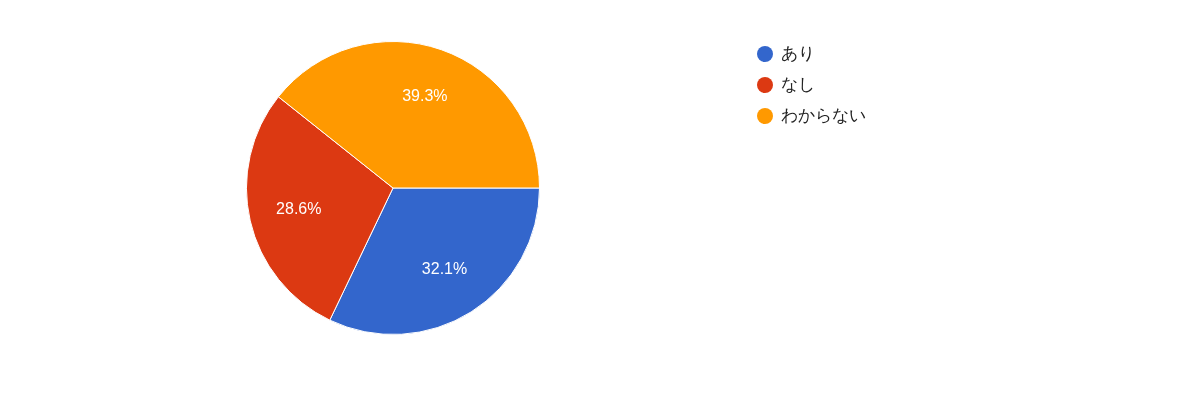  What do you see at coordinates (798, 84) in the screenshot?
I see `legend-label: なし` at bounding box center [798, 84].